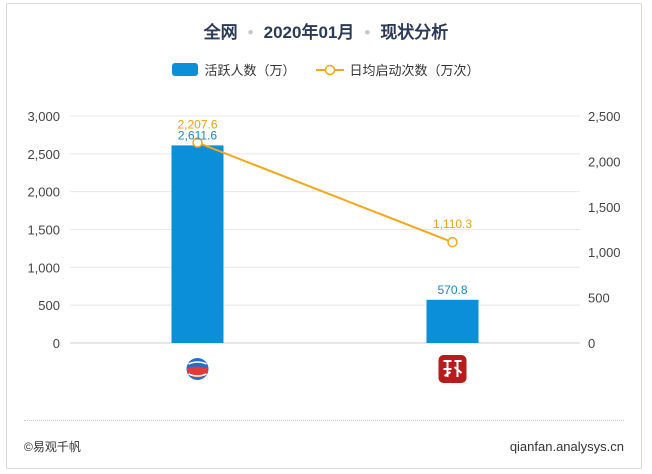 The height and width of the screenshot is (474, 652). Describe the element at coordinates (324, 420) in the screenshot. I see `footer-divider` at that location.